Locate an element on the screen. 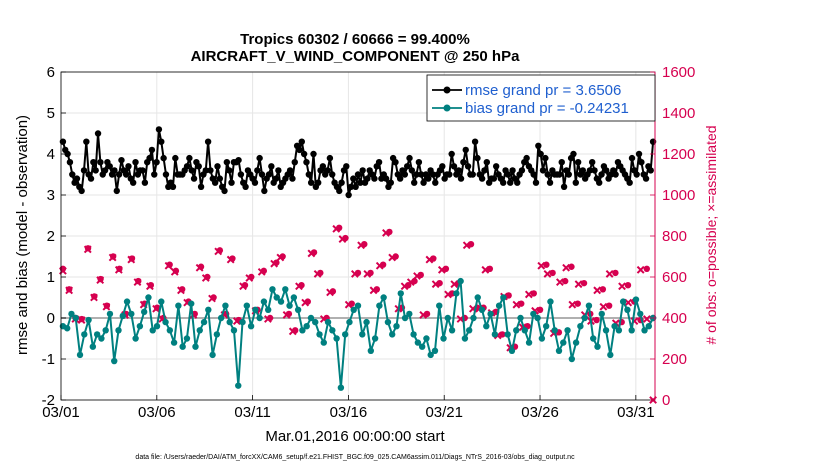  x-tick-label-1: 03/06 is located at coordinates (157, 412).